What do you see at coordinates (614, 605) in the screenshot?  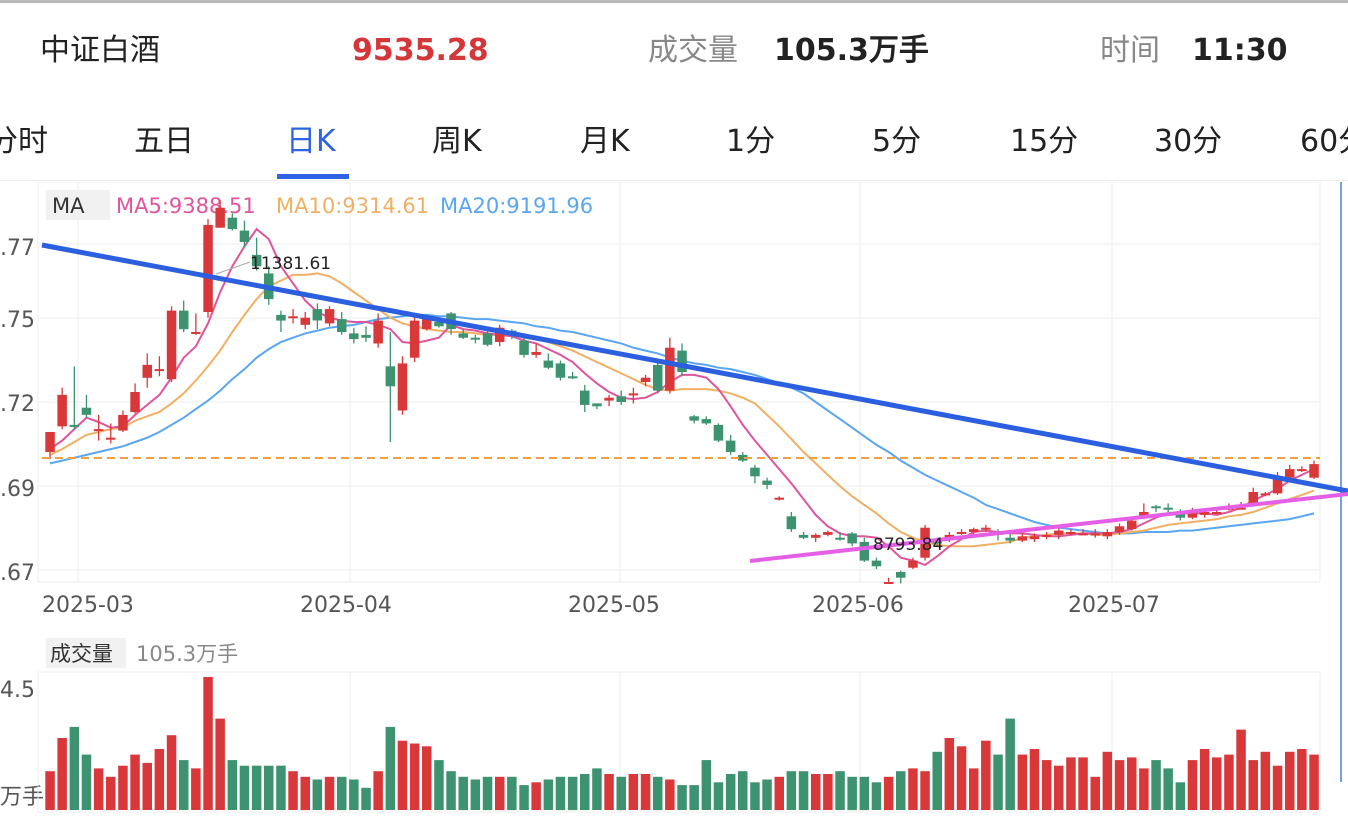 I see `x-tick-label: 2025-05` at bounding box center [614, 605].